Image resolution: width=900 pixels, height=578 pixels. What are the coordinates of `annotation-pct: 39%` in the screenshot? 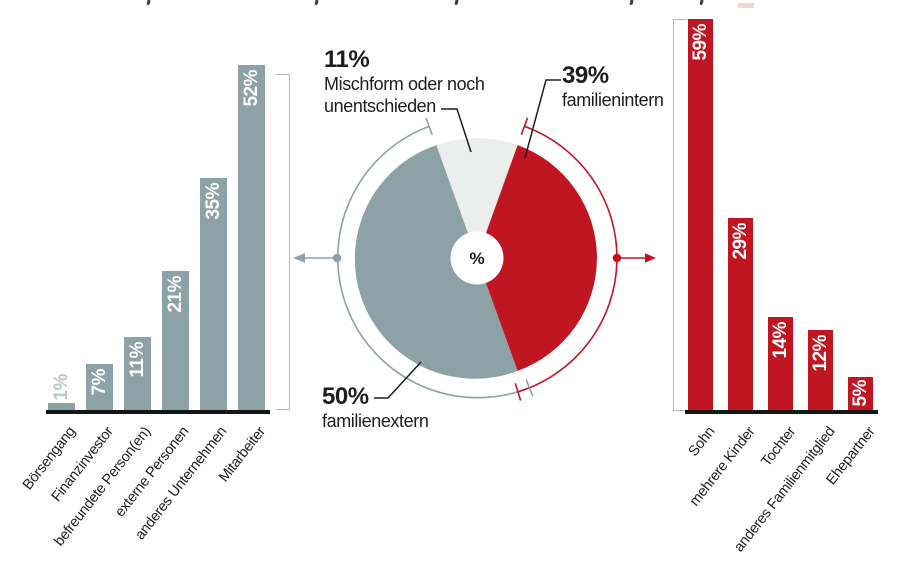 It's located at (585, 75).